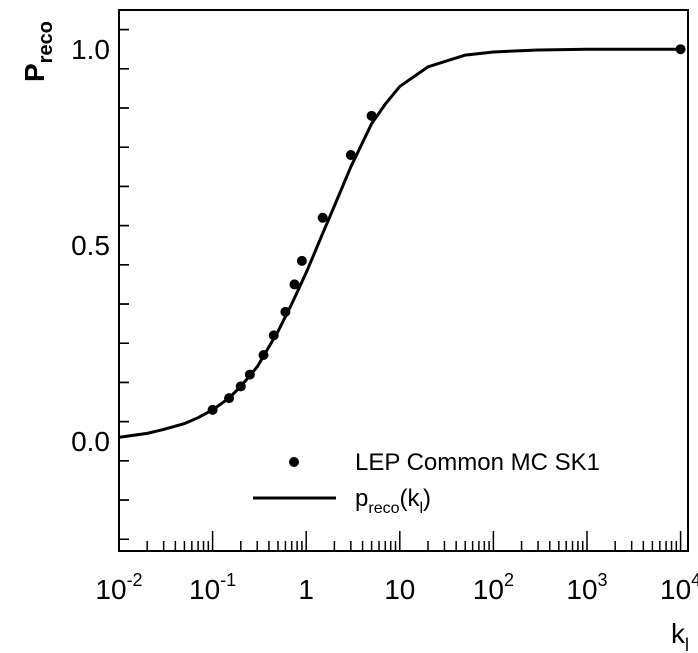  Describe the element at coordinates (361, 498) in the screenshot. I see `legend-label-line-main: p` at that location.